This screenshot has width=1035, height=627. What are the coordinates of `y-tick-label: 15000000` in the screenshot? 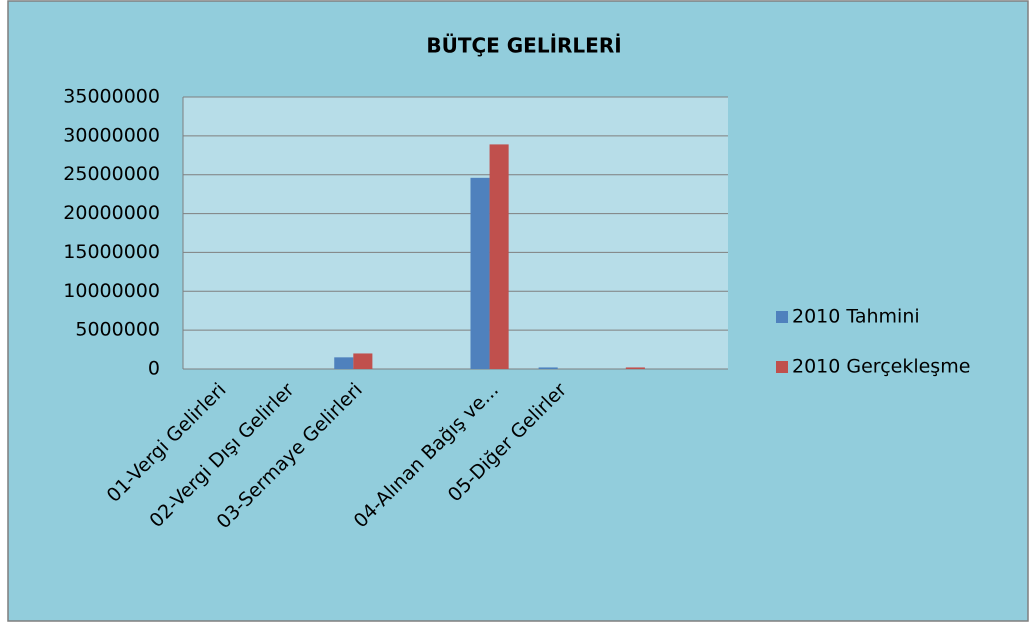 It's located at (111, 252).